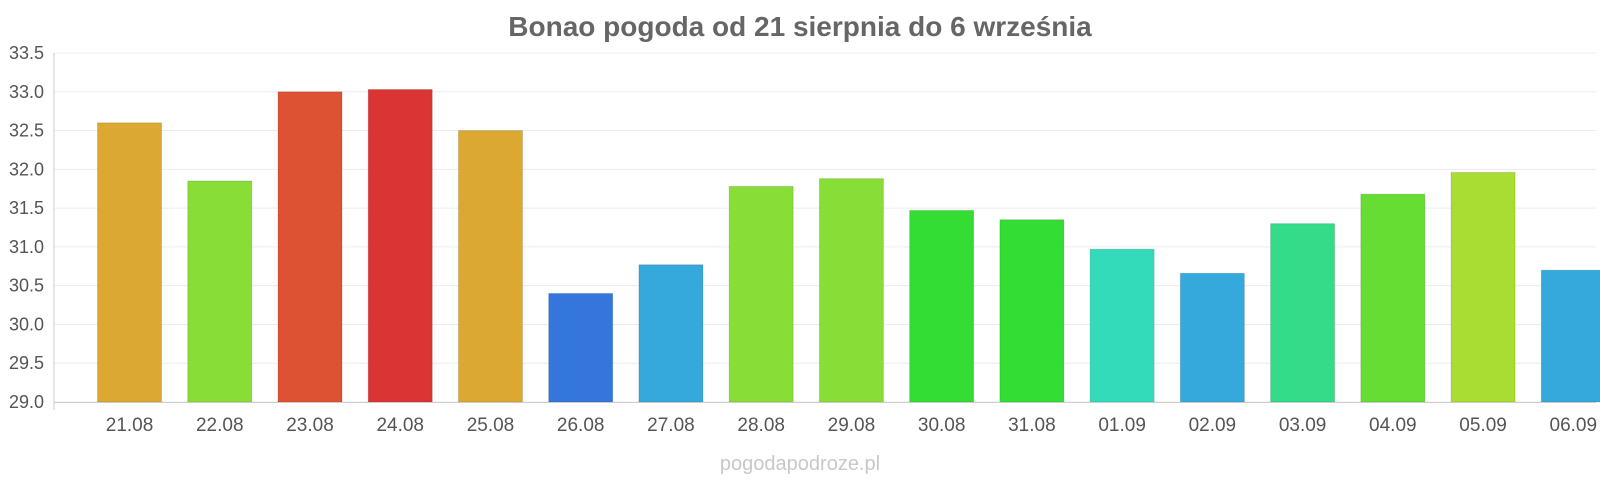  I want to click on y-tick-label: 29.5, so click(26, 363).